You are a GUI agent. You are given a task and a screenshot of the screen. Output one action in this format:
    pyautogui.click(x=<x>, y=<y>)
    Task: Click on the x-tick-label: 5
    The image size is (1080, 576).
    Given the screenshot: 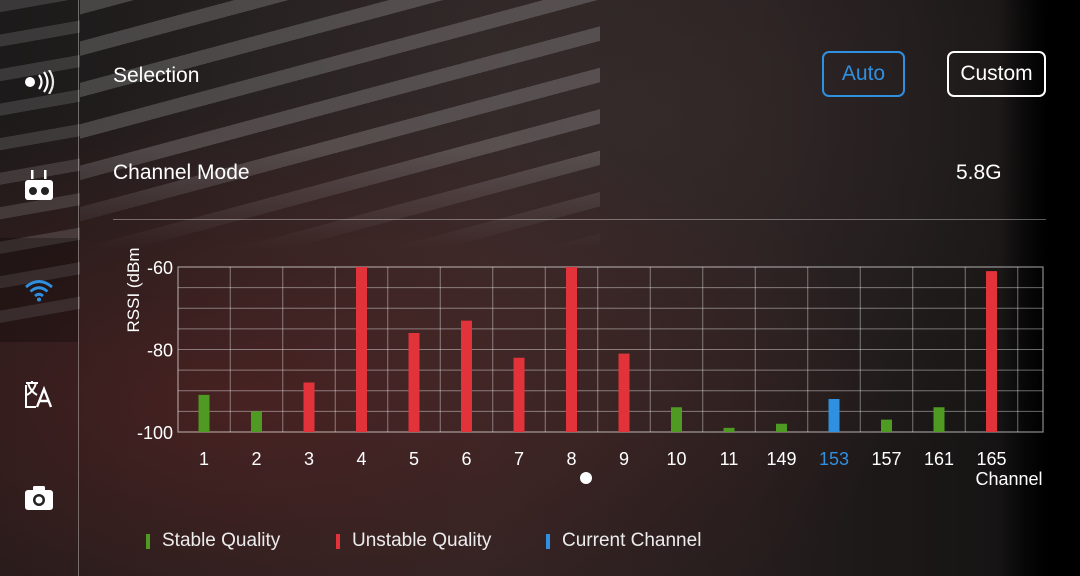 What is the action you would take?
    pyautogui.click(x=414, y=459)
    